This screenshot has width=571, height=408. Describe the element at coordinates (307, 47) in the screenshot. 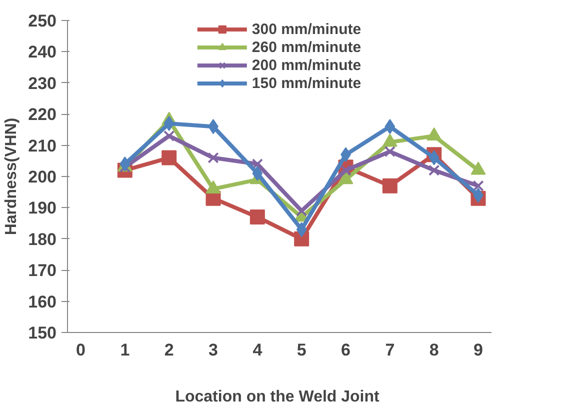

I see `legend-label: 260 mm/minute` at that location.